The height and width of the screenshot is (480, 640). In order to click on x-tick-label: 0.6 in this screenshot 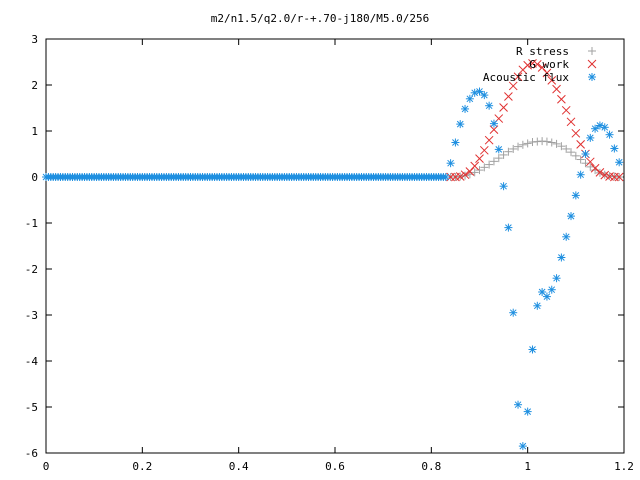, I will do `click(335, 466)`.